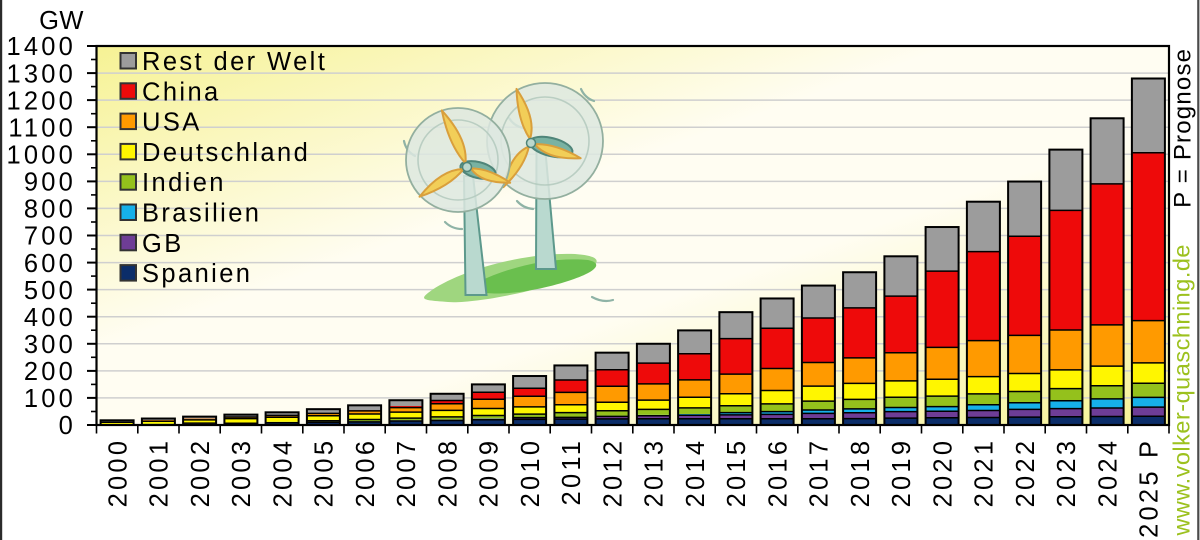 The width and height of the screenshot is (1200, 540). What do you see at coordinates (1067, 473) in the screenshot?
I see `svg-text: 2023` at bounding box center [1067, 473].